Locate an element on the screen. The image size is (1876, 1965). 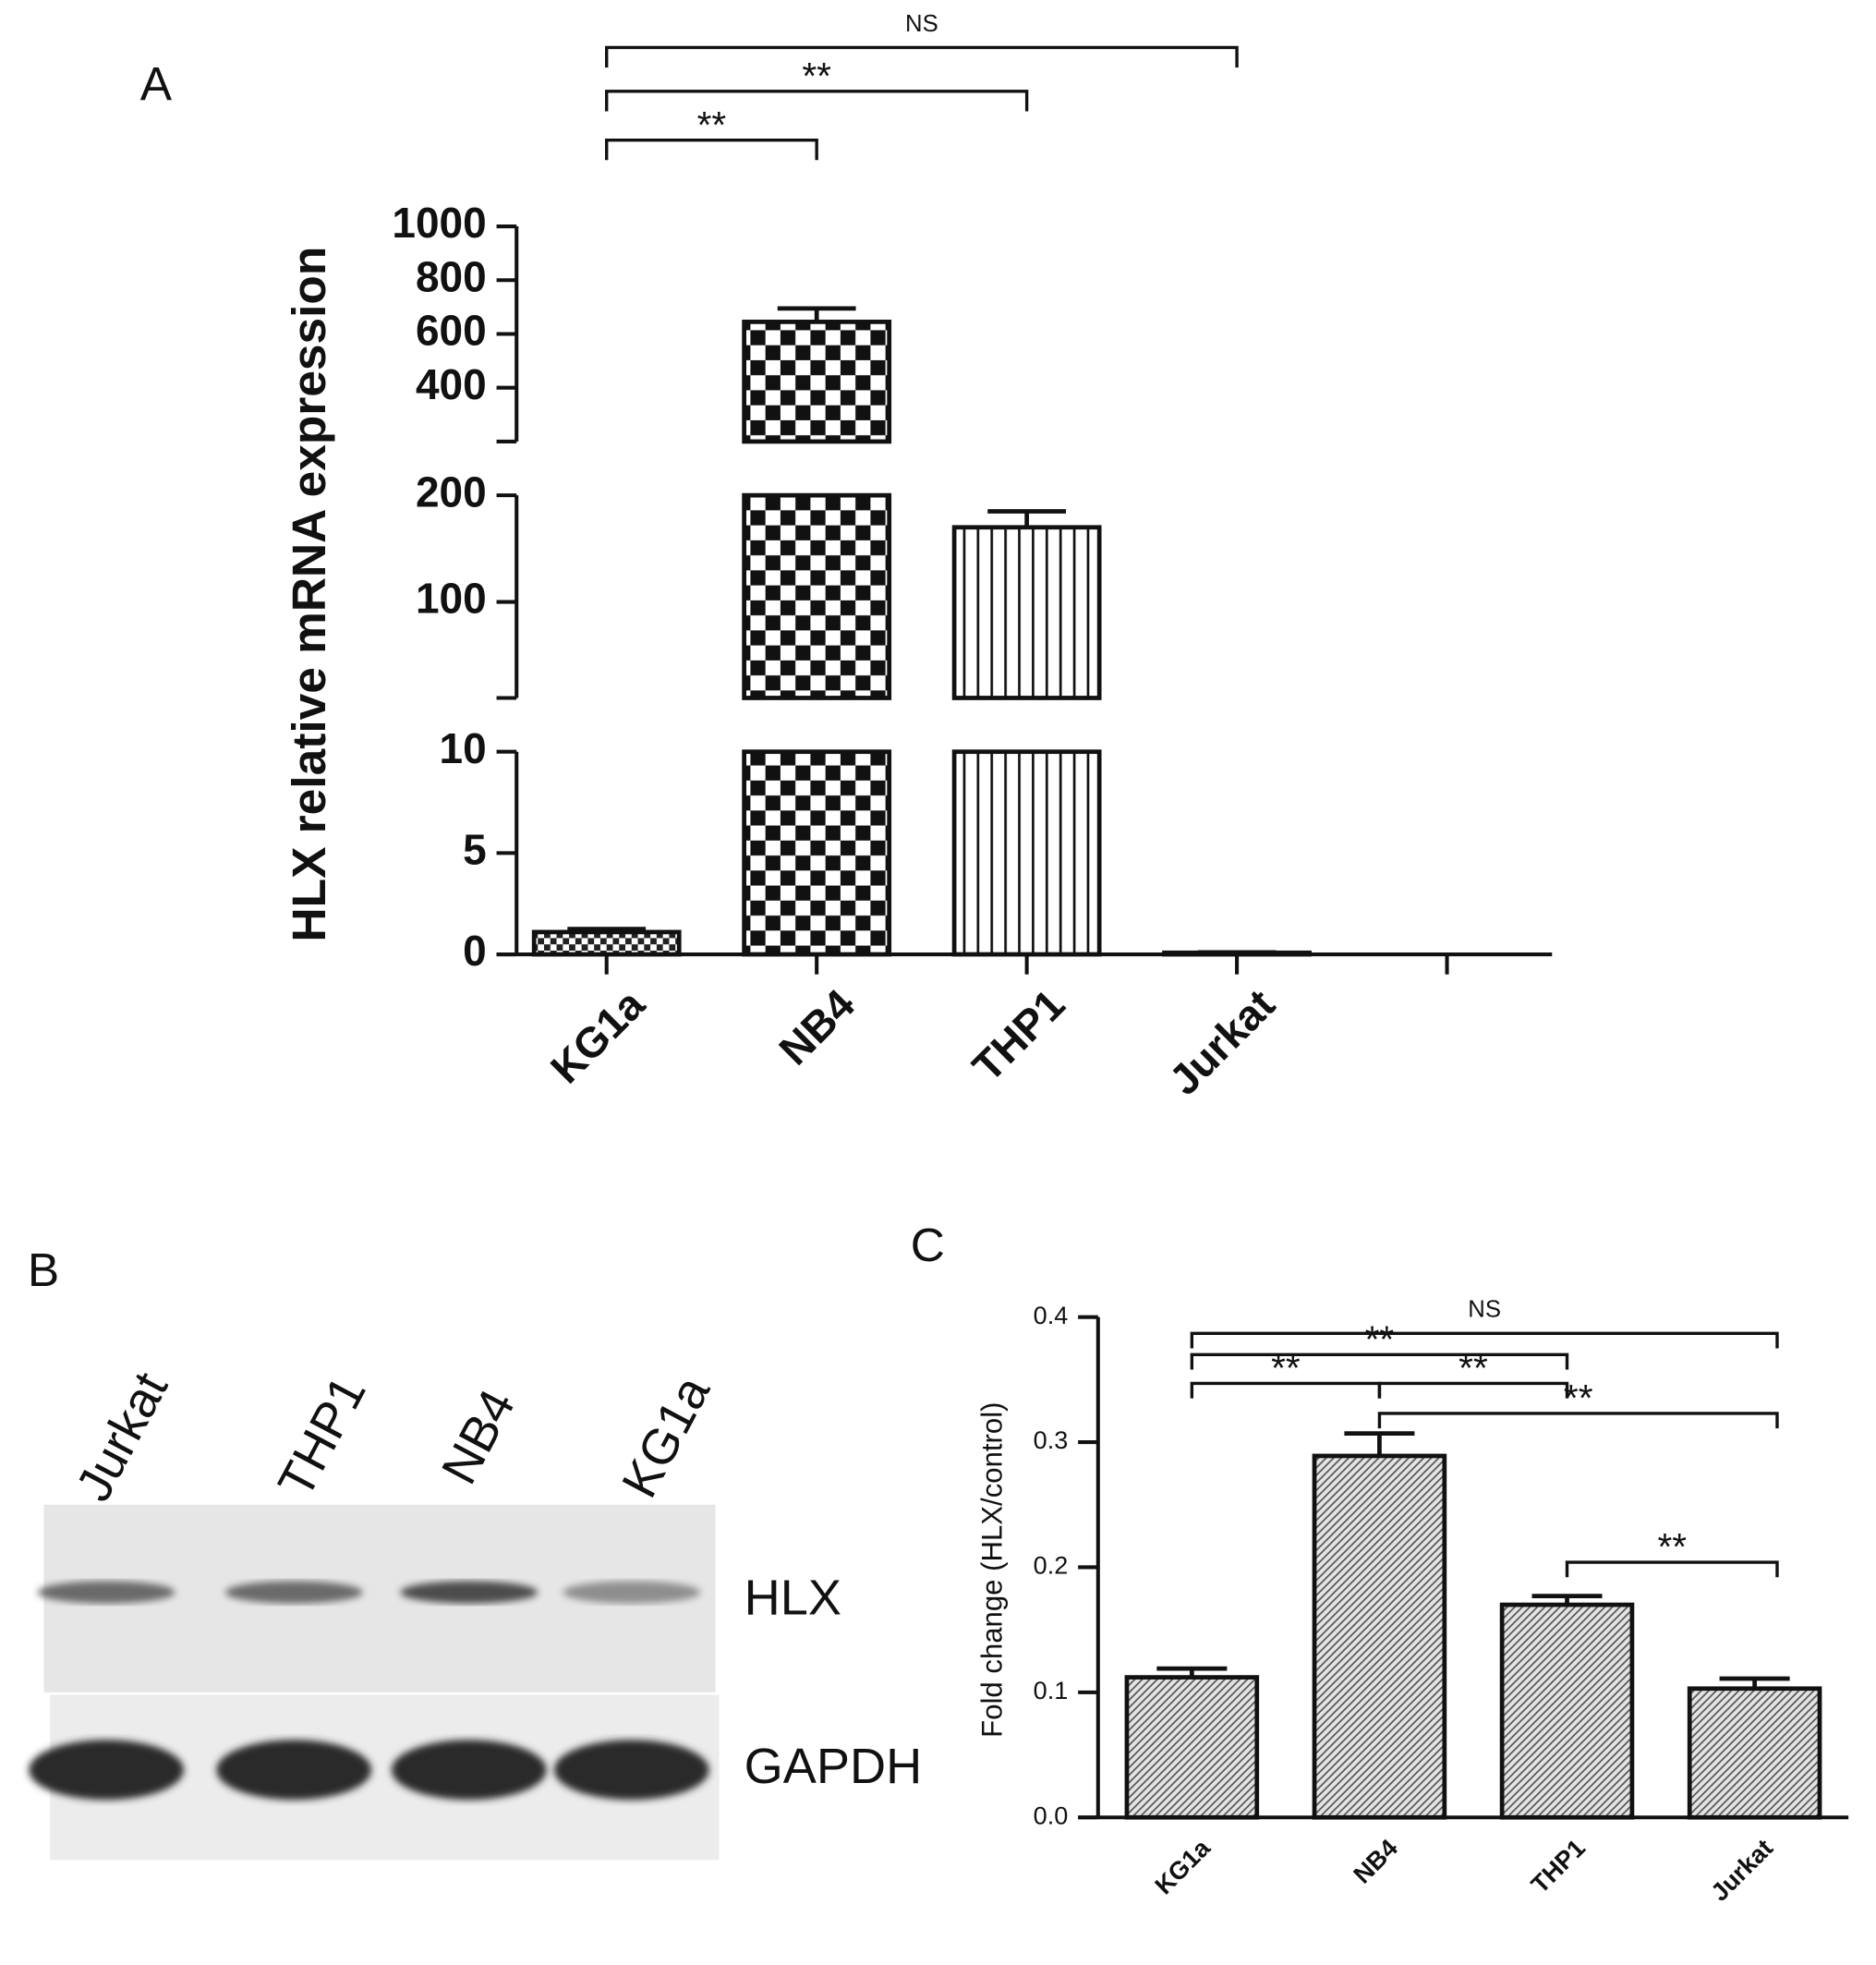
y-tick-label: 400 is located at coordinates (451, 384).